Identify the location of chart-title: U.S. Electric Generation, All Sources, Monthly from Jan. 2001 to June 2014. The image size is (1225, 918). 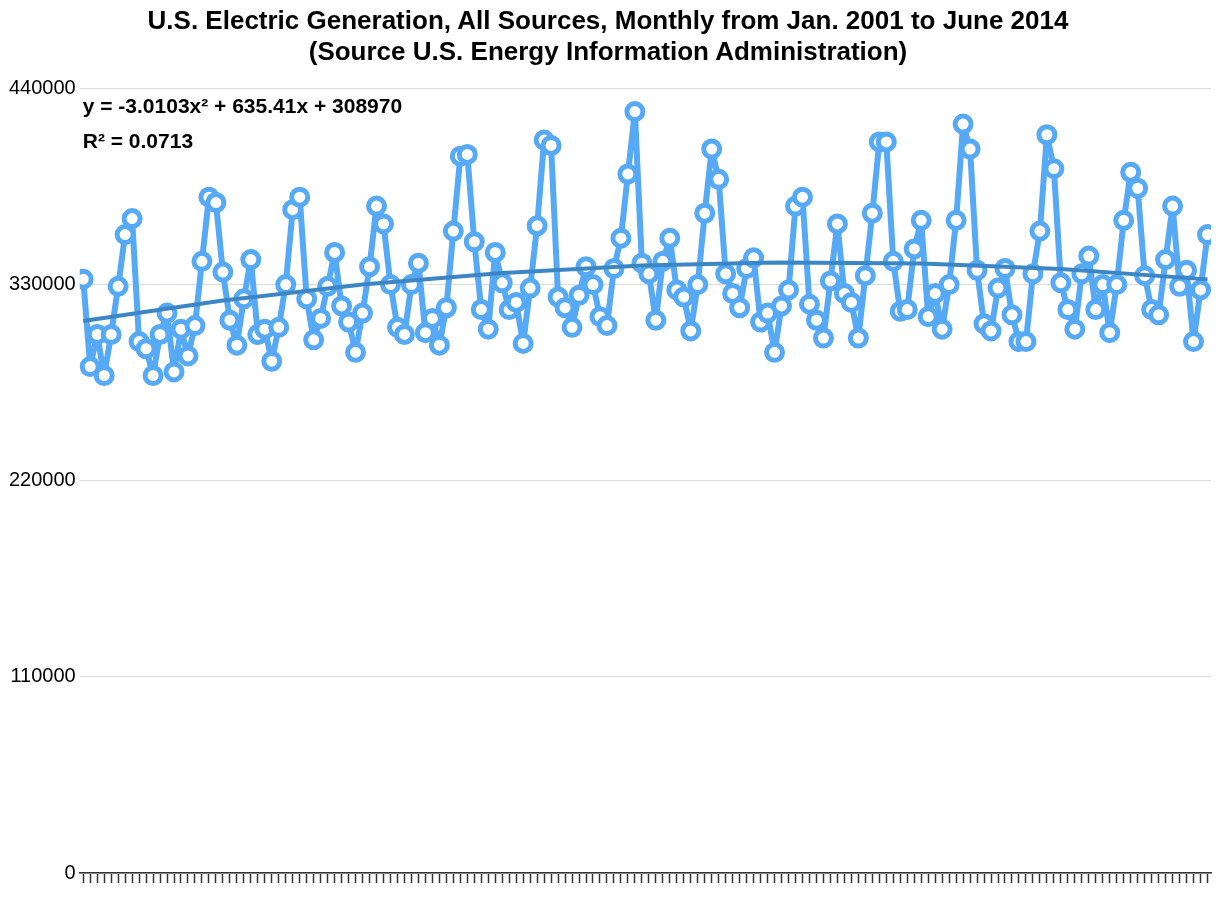
(608, 19).